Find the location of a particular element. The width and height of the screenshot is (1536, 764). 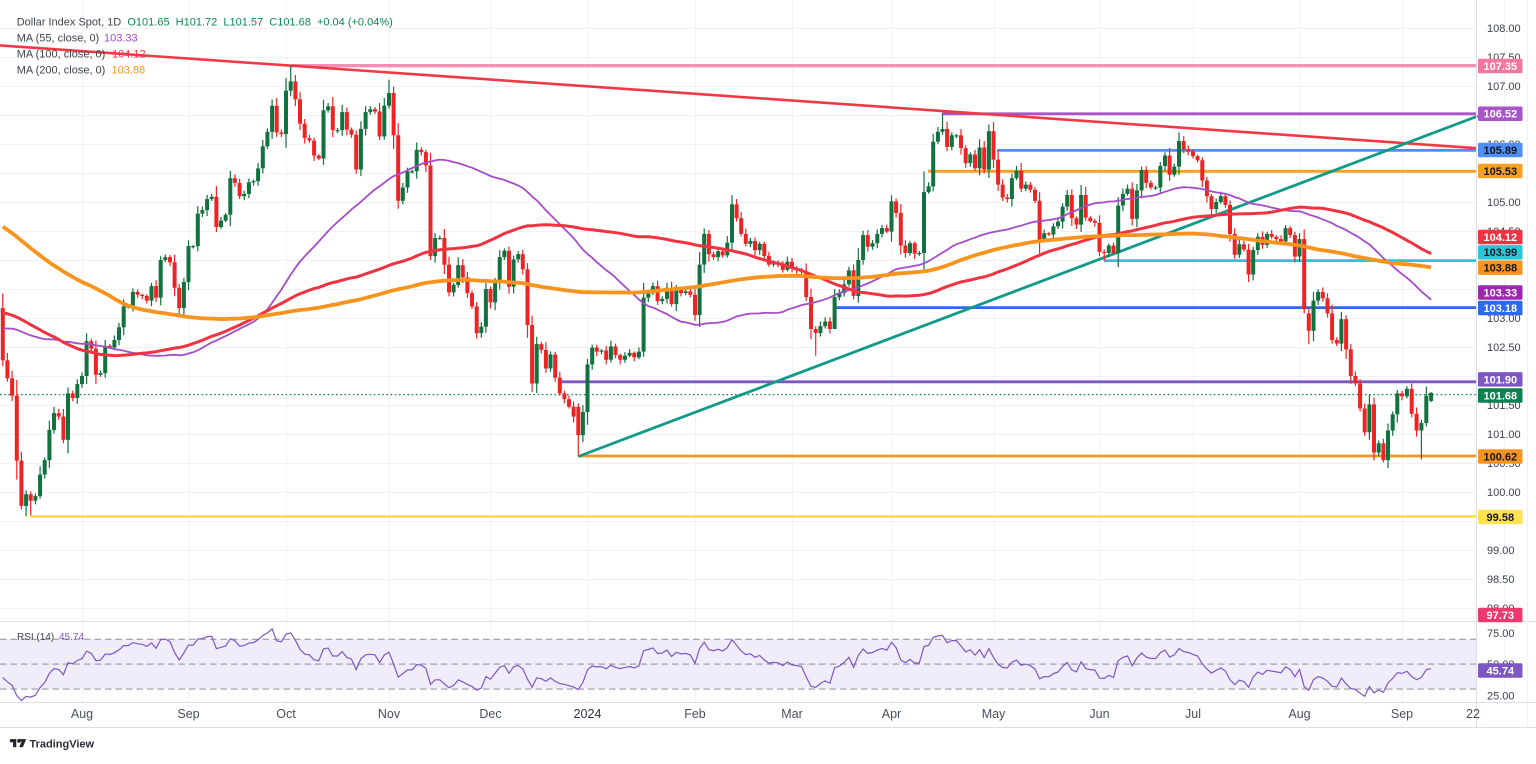

svg-text: Jul is located at coordinates (1193, 714).